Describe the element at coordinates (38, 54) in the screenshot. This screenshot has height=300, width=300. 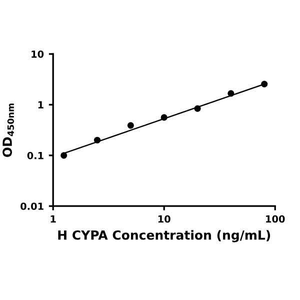
I see `y-tick-label: 10` at that location.